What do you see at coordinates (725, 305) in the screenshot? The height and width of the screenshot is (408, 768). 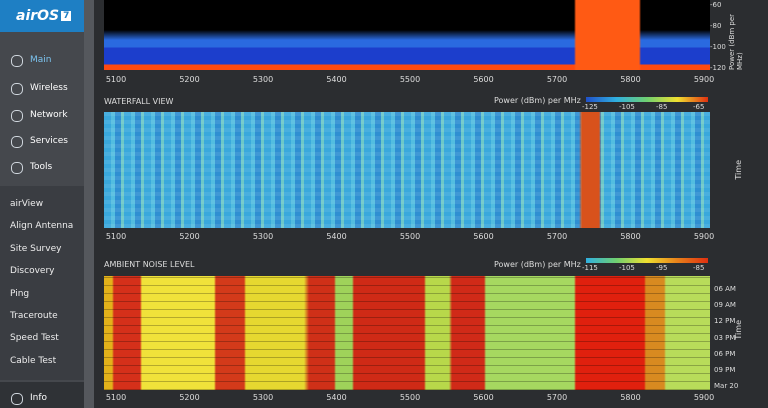 I see `y-tick-label: 09 AM` at bounding box center [725, 305].